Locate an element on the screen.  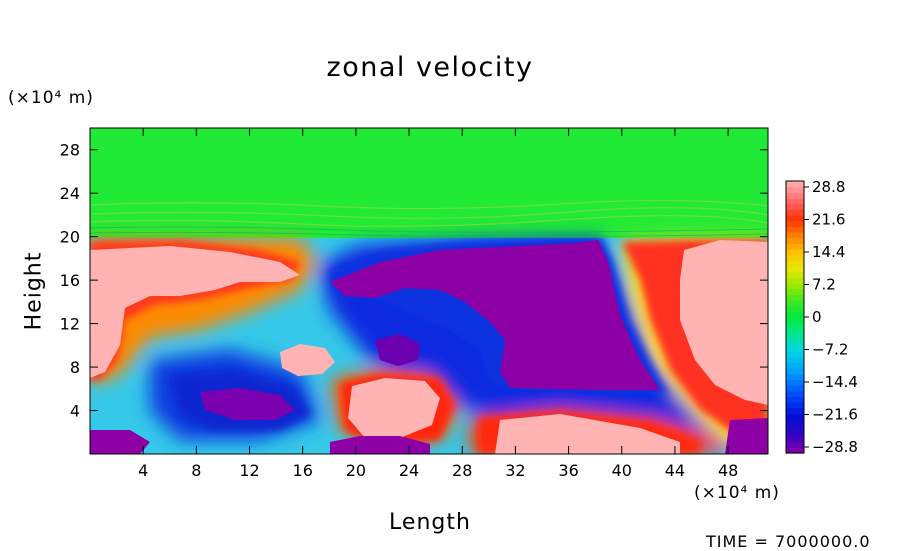
x-tick-label: 44 is located at coordinates (675, 470).